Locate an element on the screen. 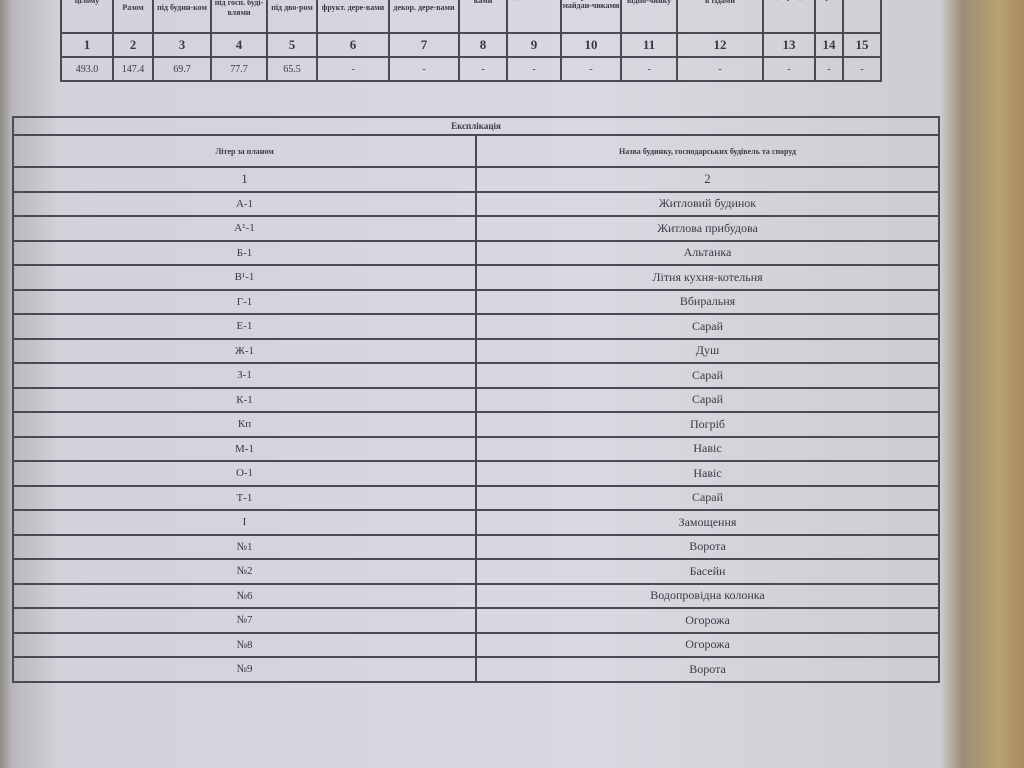  column-number: 12 is located at coordinates (720, 45).